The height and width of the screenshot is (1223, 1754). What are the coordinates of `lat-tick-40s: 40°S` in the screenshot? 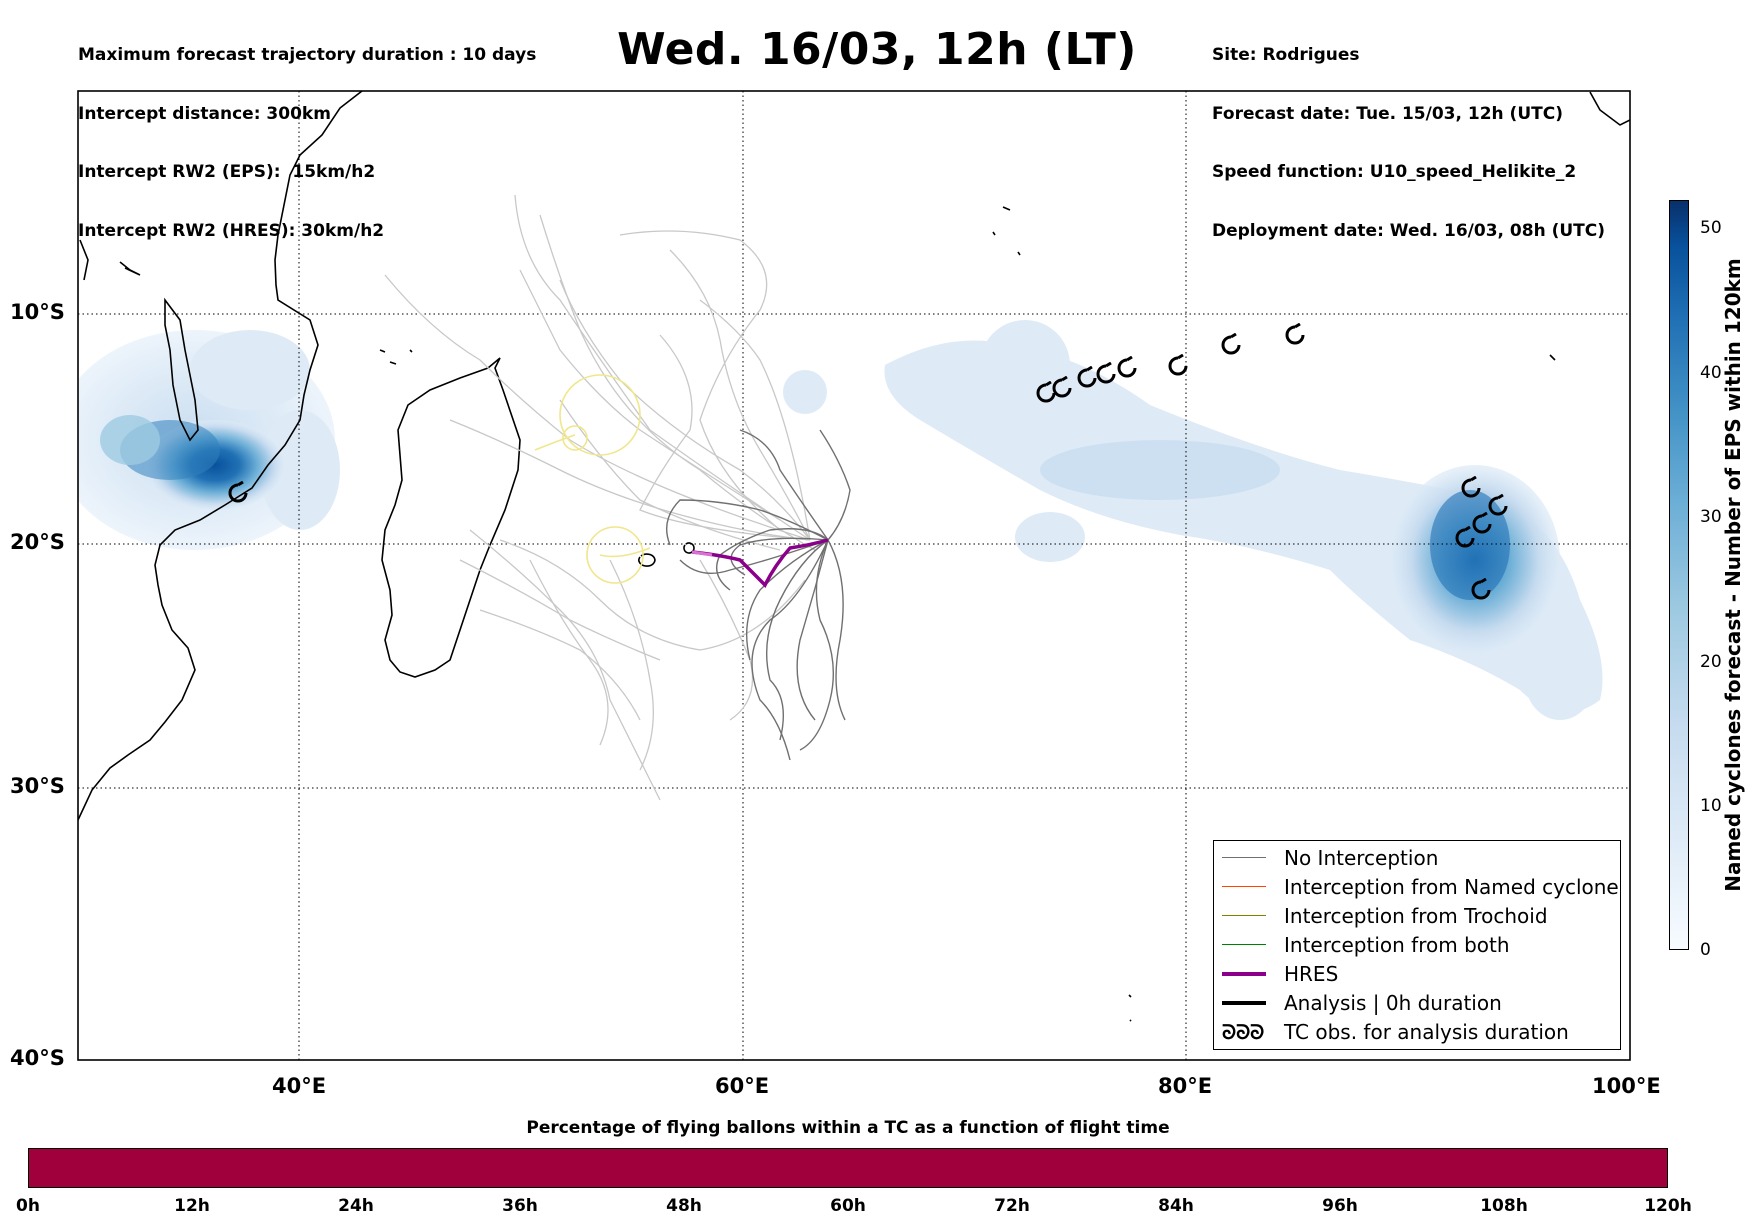 It's located at (37, 1058).